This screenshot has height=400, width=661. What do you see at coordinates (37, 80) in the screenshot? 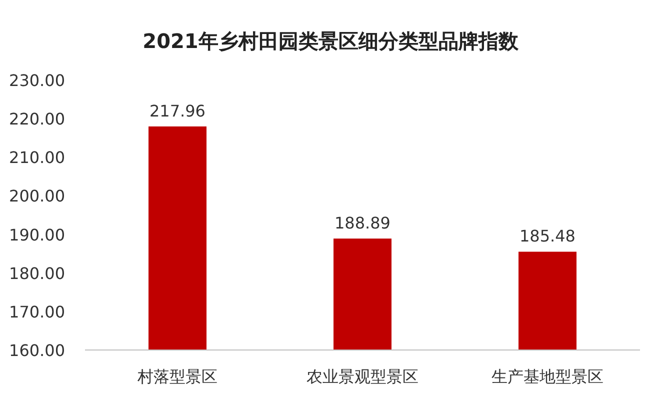
I see `y-tick-label: 230.00` at bounding box center [37, 80].